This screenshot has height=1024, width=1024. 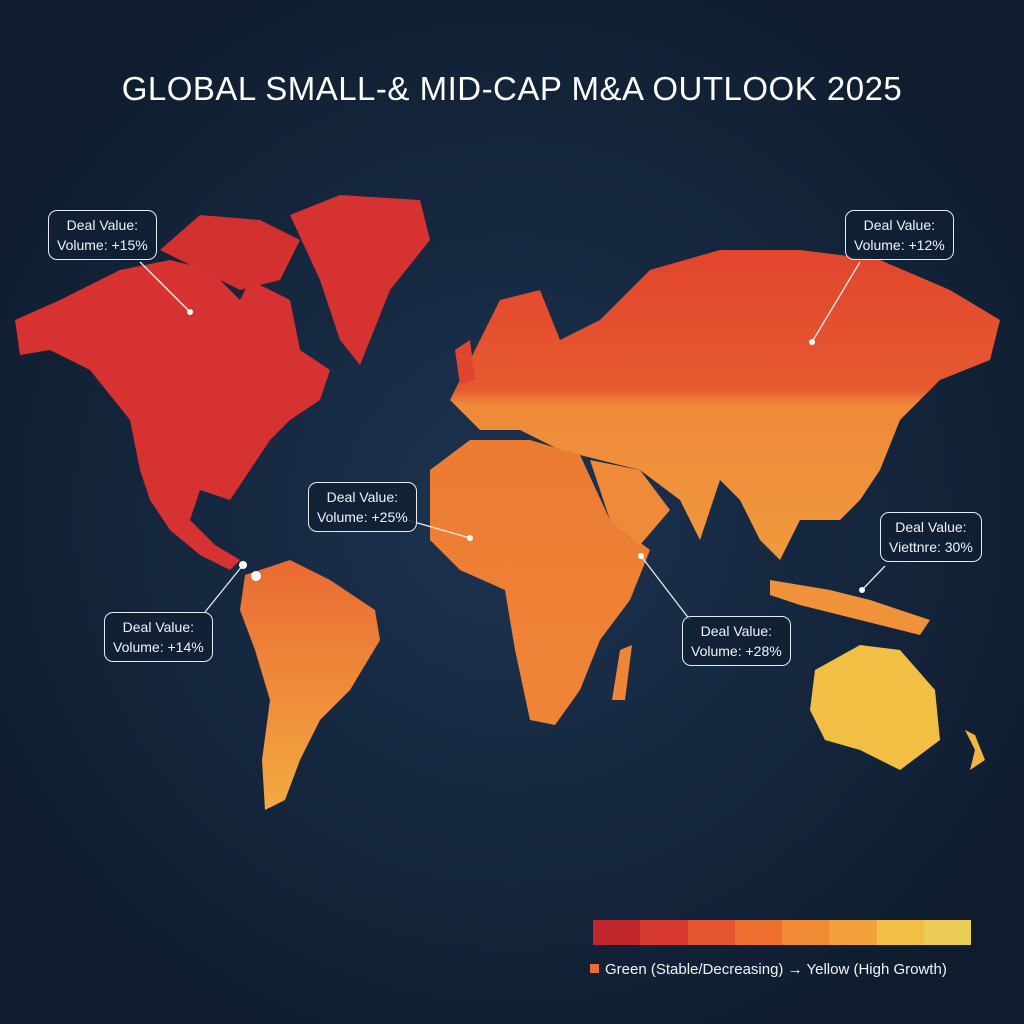 What do you see at coordinates (736, 651) in the screenshot?
I see `callout-value: Volume: +28%` at bounding box center [736, 651].